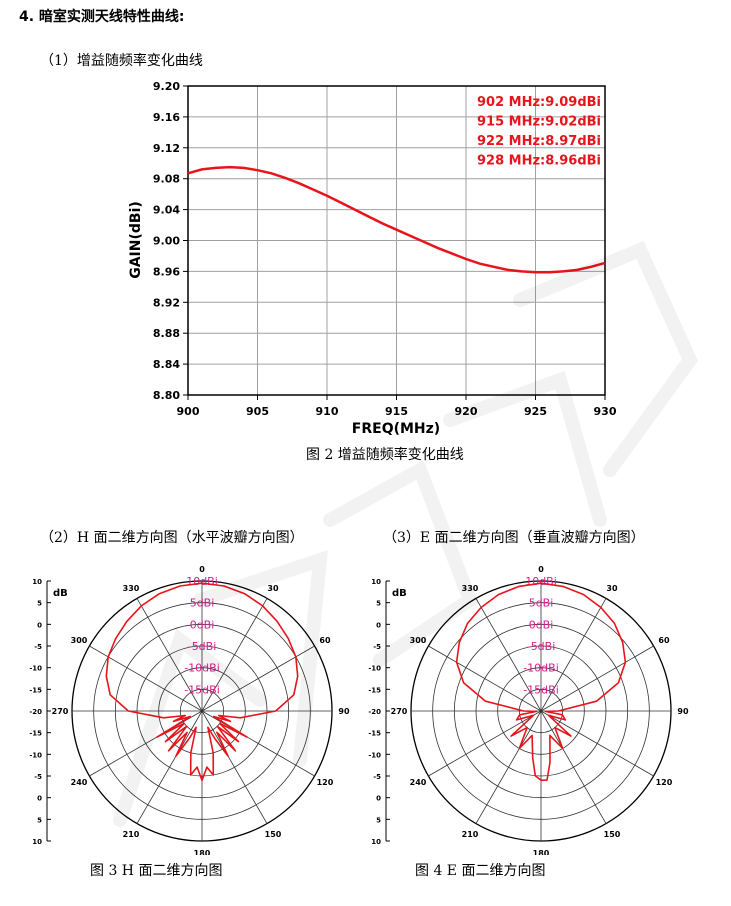  What do you see at coordinates (325, 640) in the screenshot?
I see `h-plane-angle-label: 60` at bounding box center [325, 640].